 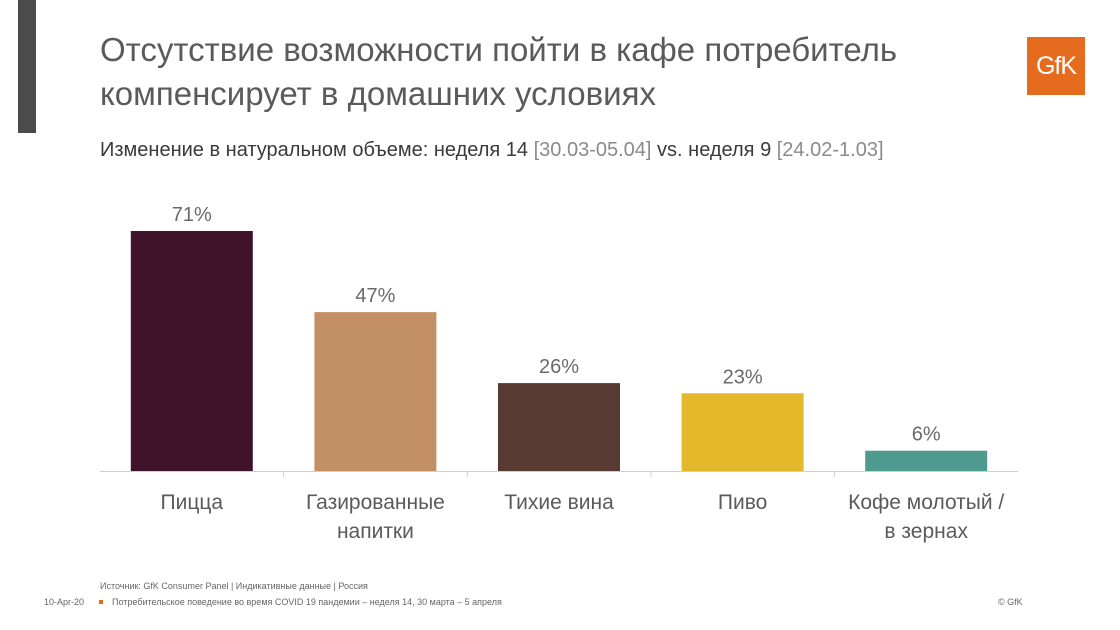 What do you see at coordinates (592, 150) in the screenshot?
I see `subtitle-period1: [30.03-05.04]` at bounding box center [592, 150].